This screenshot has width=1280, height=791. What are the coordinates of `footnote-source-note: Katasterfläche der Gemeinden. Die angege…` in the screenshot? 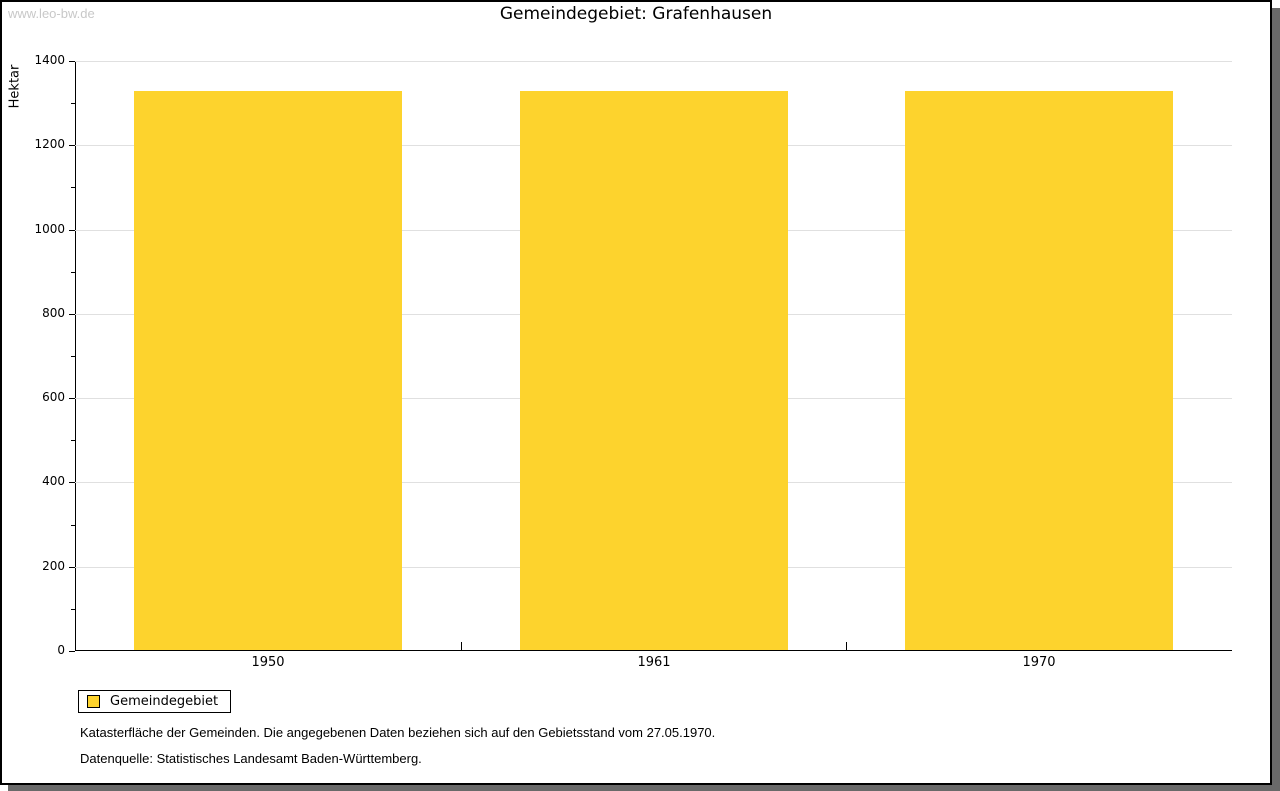 It's located at (398, 732).